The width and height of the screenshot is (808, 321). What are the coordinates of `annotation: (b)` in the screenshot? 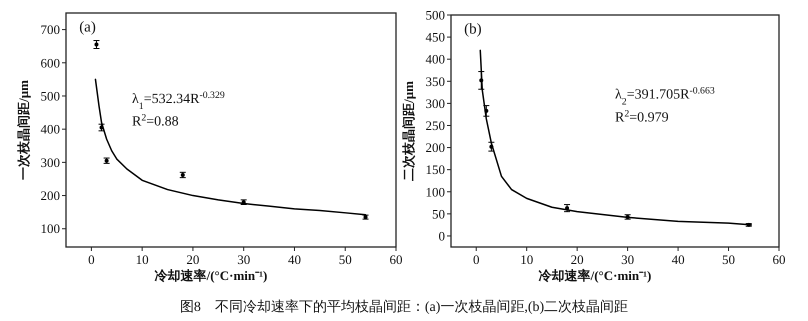 It's located at (473, 30).